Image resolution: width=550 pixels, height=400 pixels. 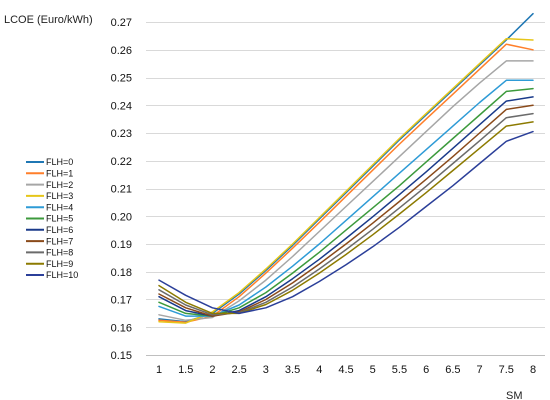 I want to click on x-tick-label: 8, so click(x=533, y=370).